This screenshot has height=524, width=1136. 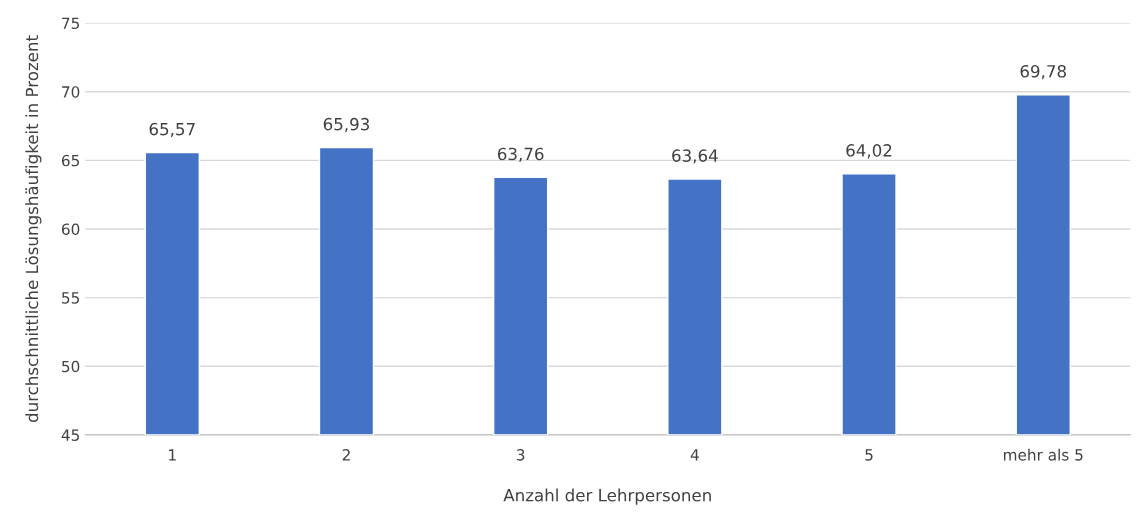 I want to click on data-label: 65,57, so click(x=172, y=130).